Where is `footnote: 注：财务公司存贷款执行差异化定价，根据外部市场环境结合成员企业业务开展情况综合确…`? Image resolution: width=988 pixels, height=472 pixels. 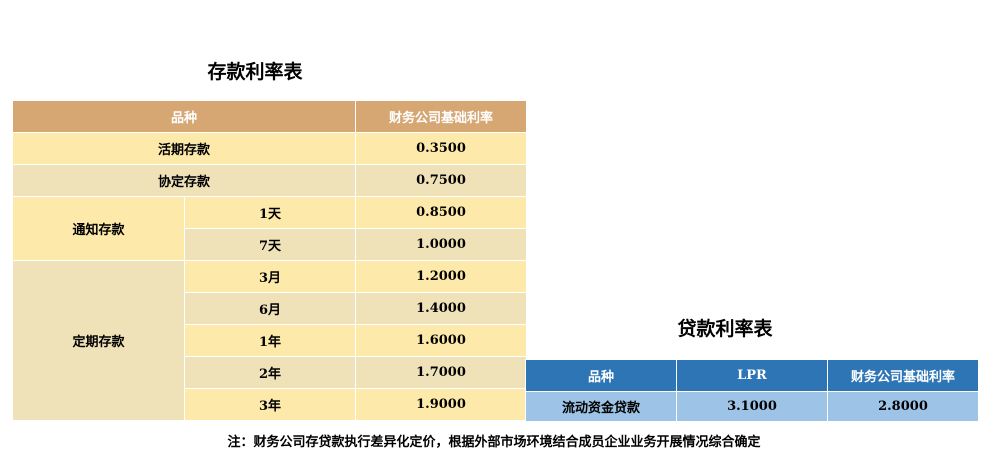
footnote: 注：财务公司存贷款执行差异化定价，根据外部市场环境结合成员企业业务开展情况综合确… is located at coordinates (494, 442).